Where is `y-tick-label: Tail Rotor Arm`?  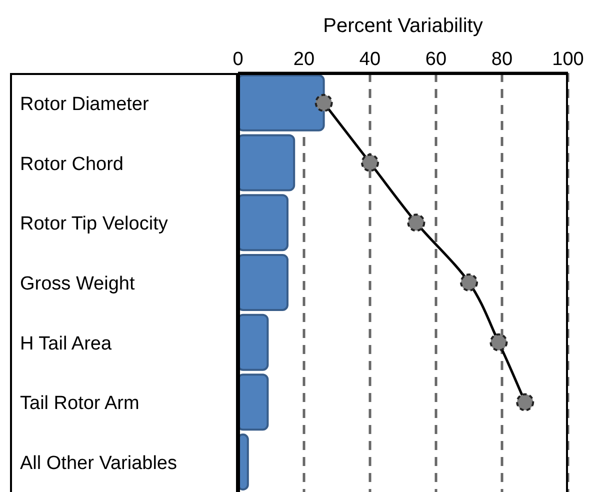
y-tick-label: Tail Rotor Arm is located at coordinates (80, 403).